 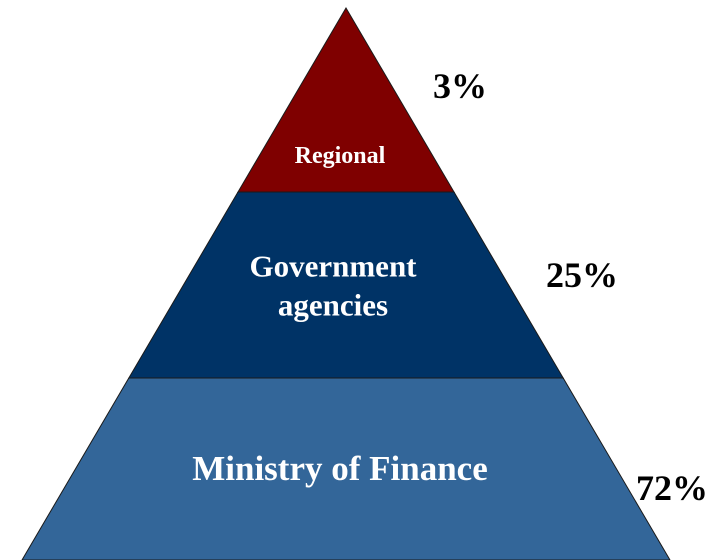 I want to click on layer-label: Regional, so click(x=340, y=156).